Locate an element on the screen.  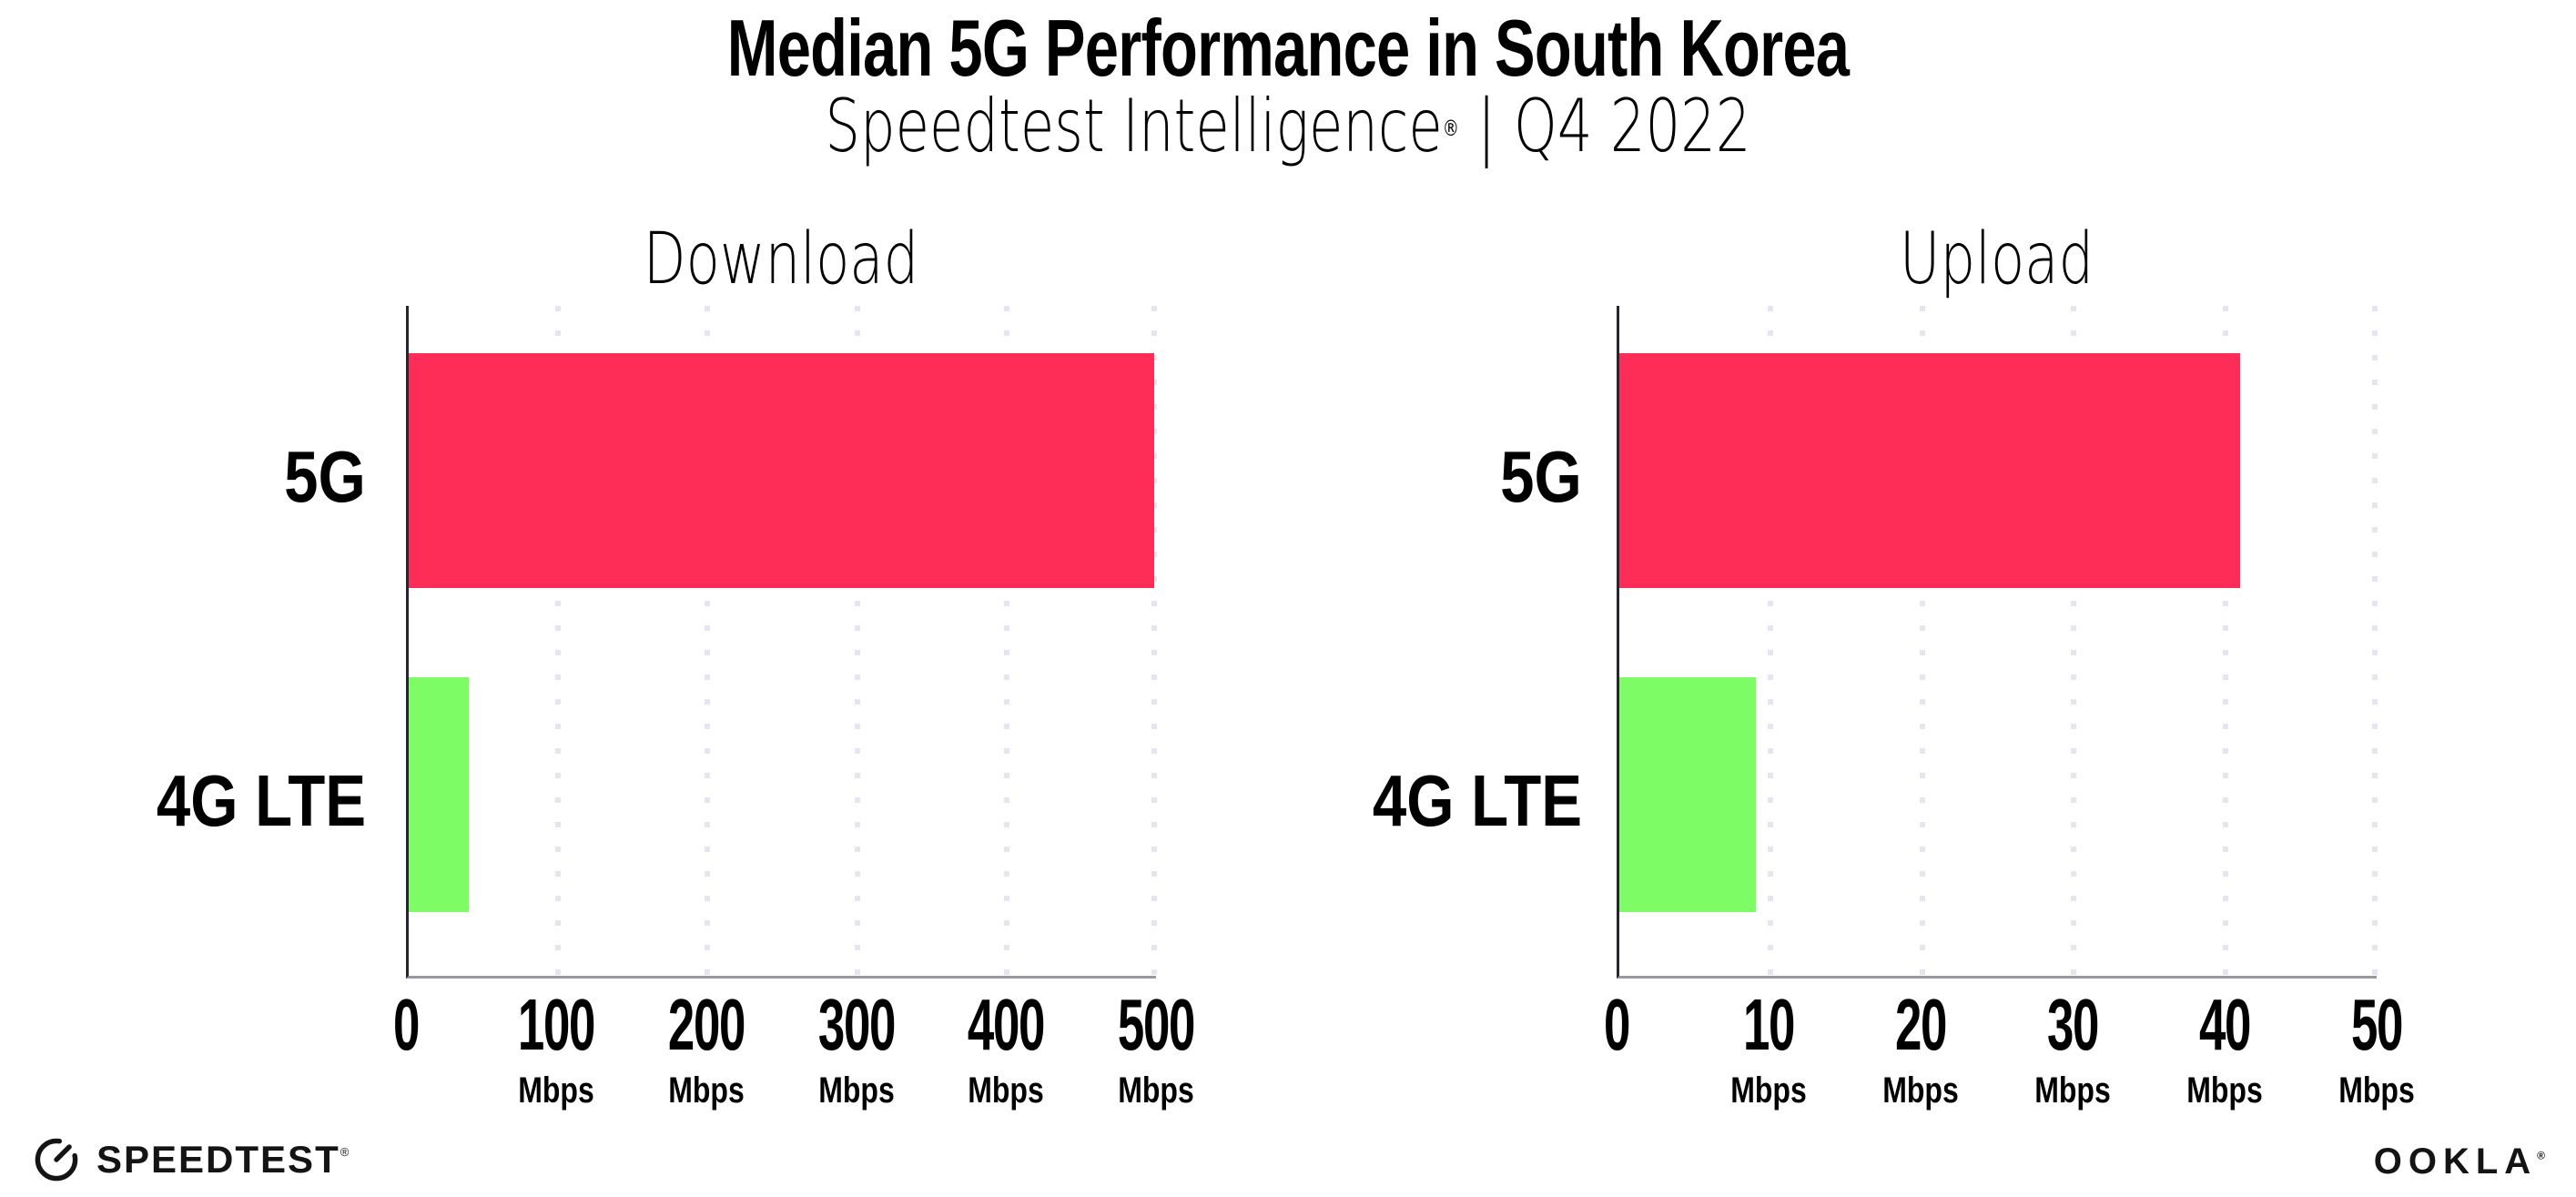
tick-number: 300 is located at coordinates (856, 1024).